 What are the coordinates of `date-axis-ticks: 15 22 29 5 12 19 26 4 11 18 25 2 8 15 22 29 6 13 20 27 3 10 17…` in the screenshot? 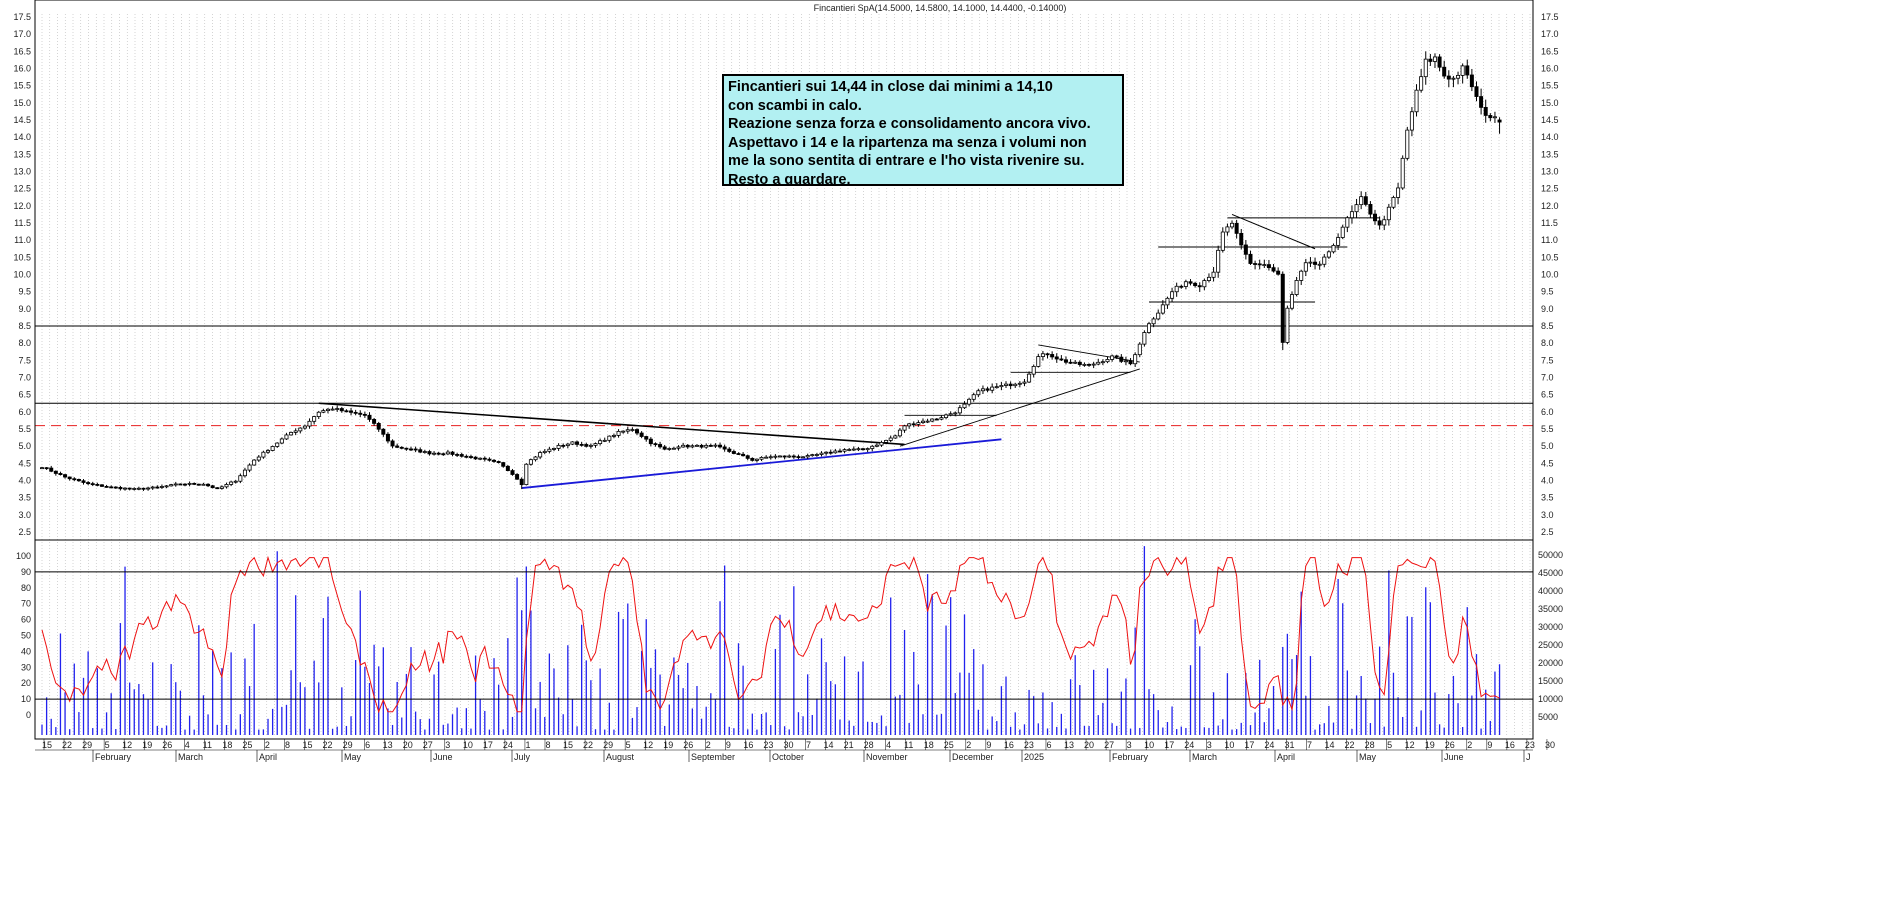 It's located at (798, 750).